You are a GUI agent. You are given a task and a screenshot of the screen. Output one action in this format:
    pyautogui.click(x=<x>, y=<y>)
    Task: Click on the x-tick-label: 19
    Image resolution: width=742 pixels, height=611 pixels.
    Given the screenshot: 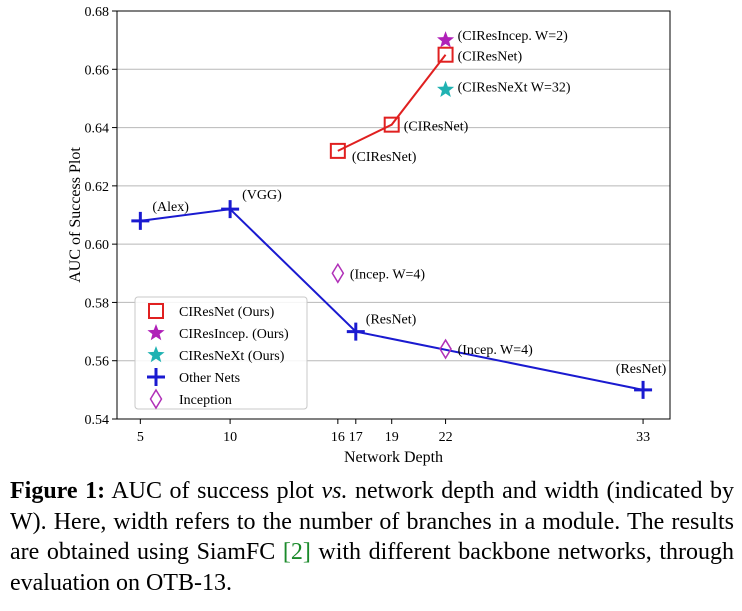 What is the action you would take?
    pyautogui.click(x=392, y=437)
    